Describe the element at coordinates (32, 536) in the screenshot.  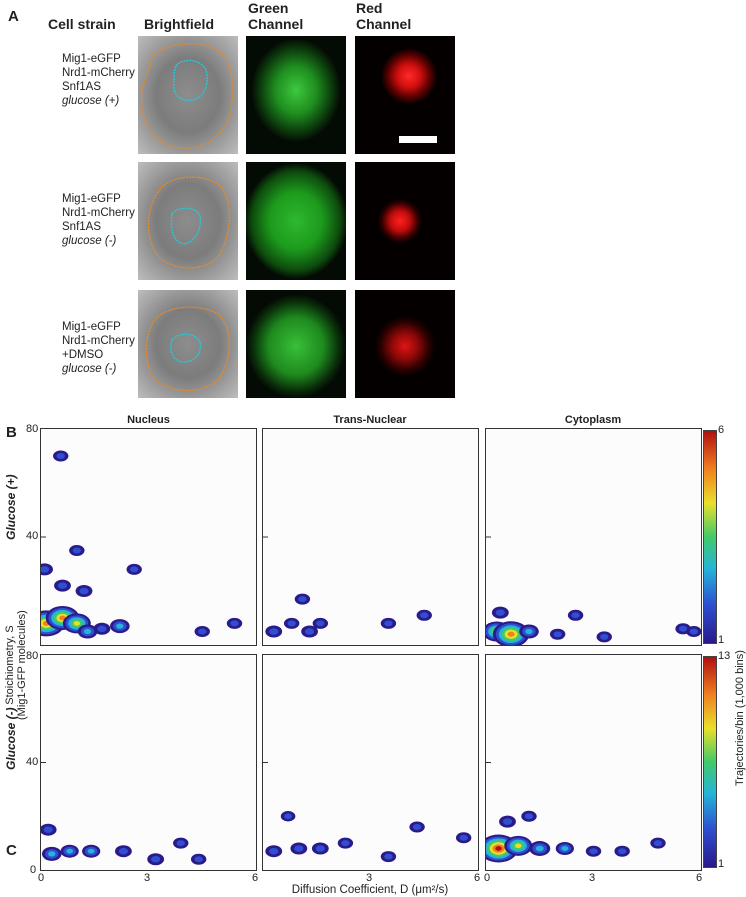
I see `y-tick-40-top: 40` at that location.